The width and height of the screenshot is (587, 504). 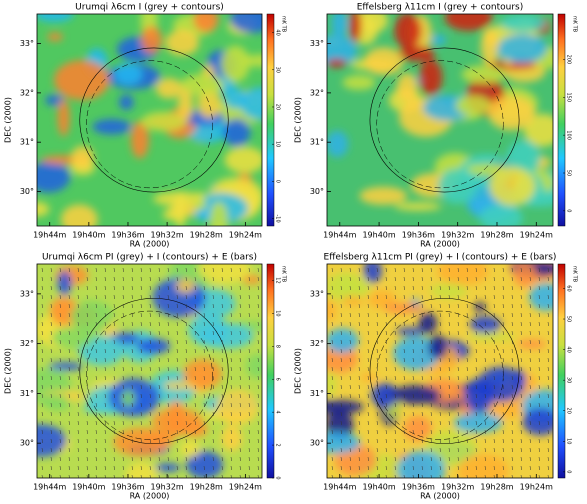 I want to click on y-axis-label: DEC (2000), so click(x=298, y=371).